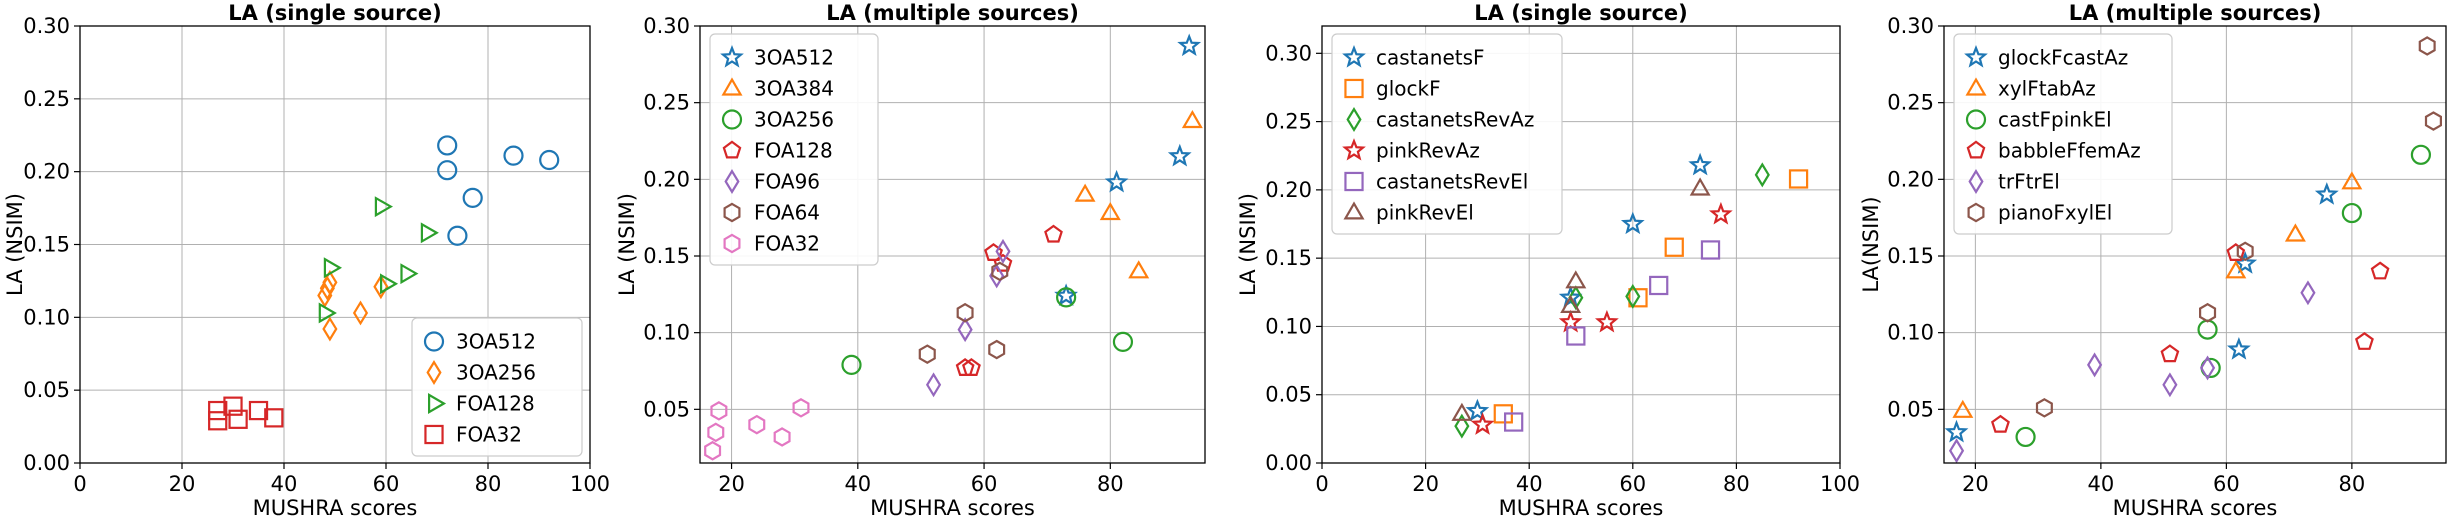 The width and height of the screenshot is (2458, 518). I want to click on legend-label: glockF, so click(1408, 89).